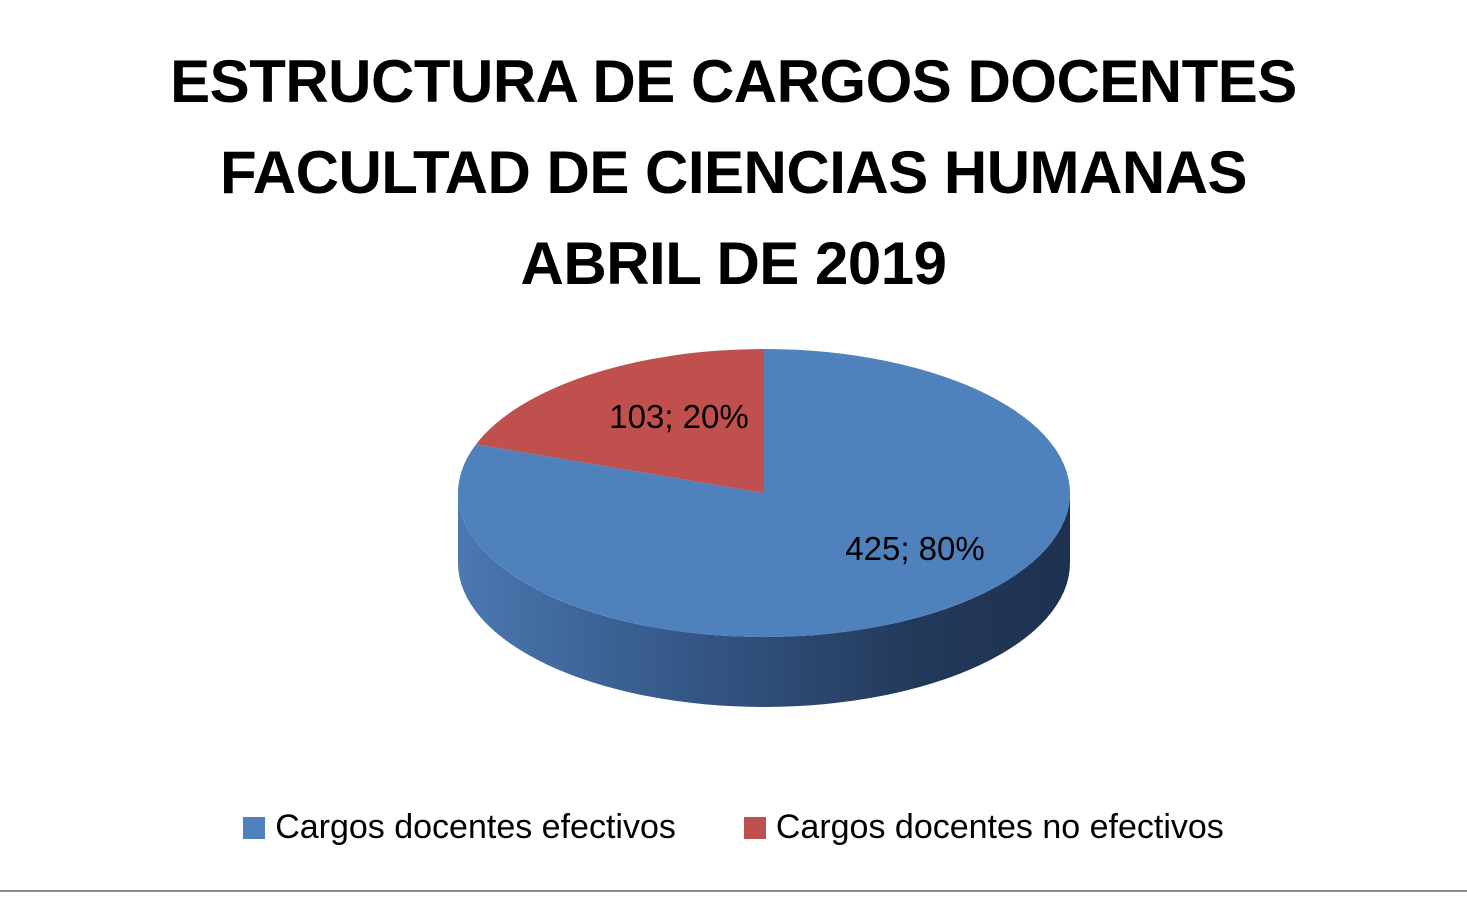 The height and width of the screenshot is (904, 1467). I want to click on legend-item-efectivos: Cargos docentes efectivos, so click(459, 827).